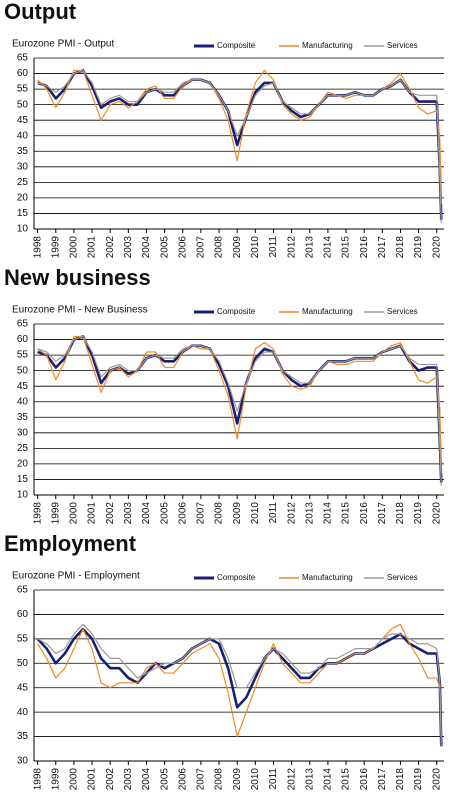 The height and width of the screenshot is (800, 457). What do you see at coordinates (80, 310) in the screenshot?
I see `chart-subtitle: Eurozone PMI - New Business` at bounding box center [80, 310].